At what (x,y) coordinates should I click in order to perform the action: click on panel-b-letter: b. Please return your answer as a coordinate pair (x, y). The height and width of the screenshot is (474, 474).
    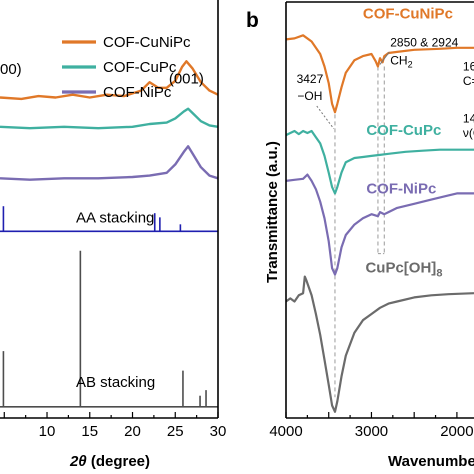
    Looking at the image, I should click on (252, 20).